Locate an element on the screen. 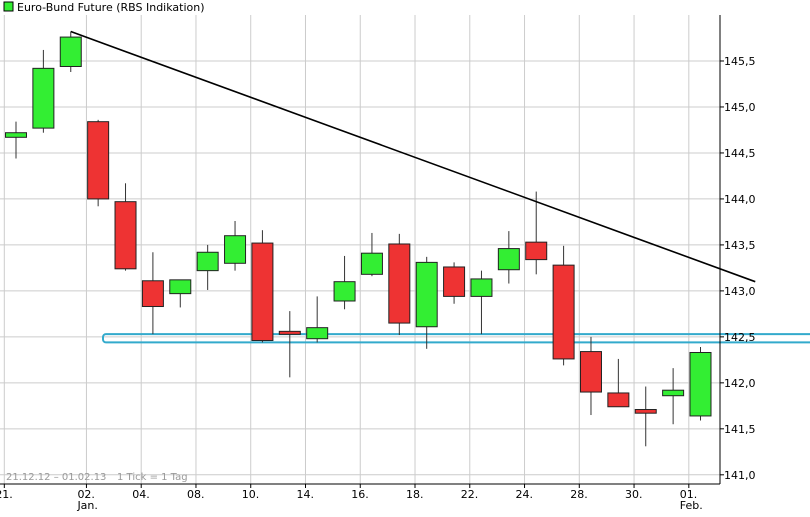  support-band is located at coordinates (456, 338).